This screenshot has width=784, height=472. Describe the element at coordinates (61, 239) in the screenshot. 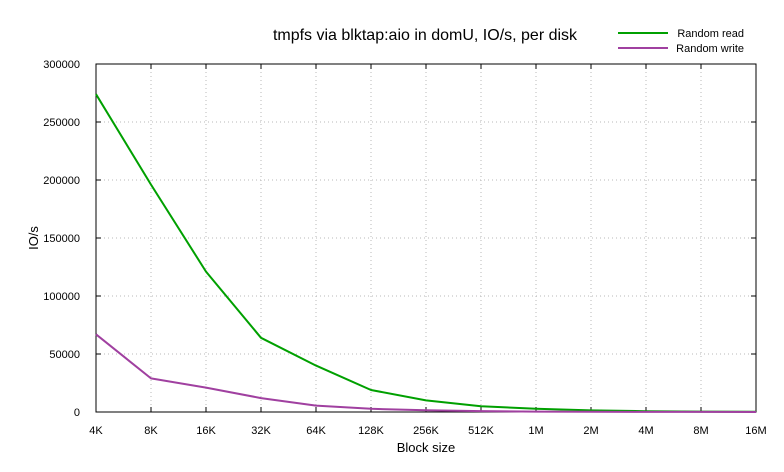

I see `y-tick-label: 150000` at that location.